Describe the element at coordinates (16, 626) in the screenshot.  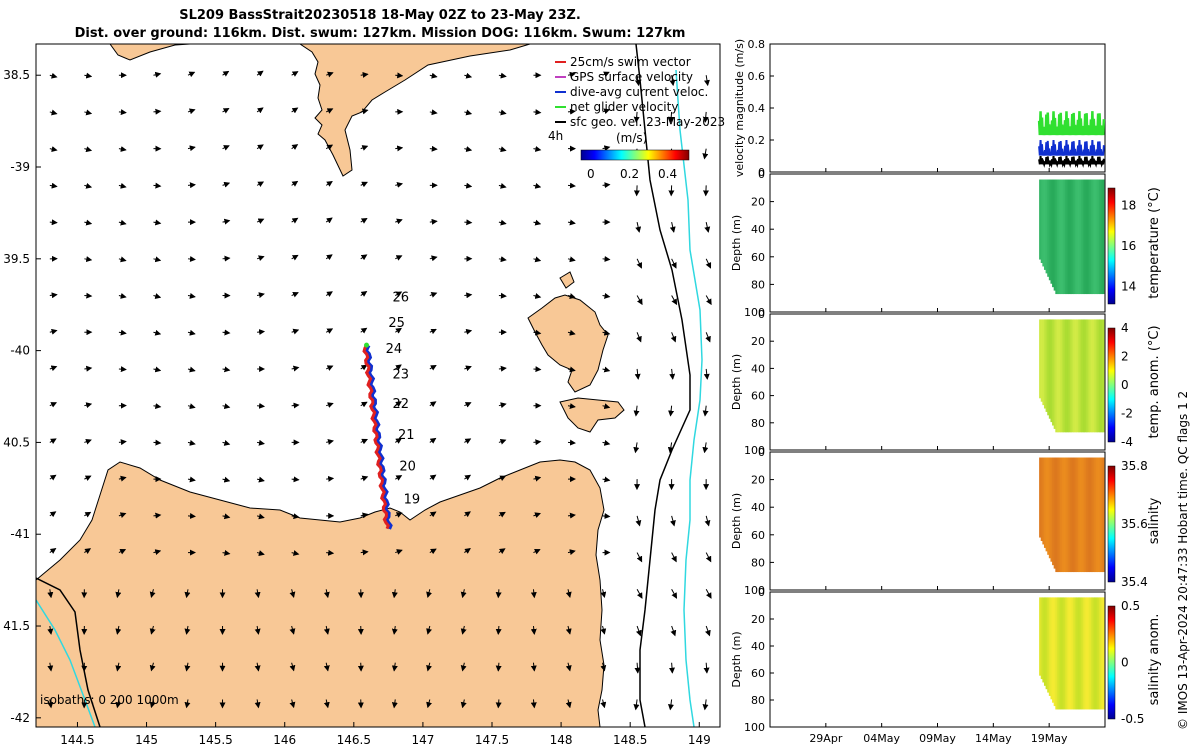
I see `map-ytick-label: 41.5` at that location.